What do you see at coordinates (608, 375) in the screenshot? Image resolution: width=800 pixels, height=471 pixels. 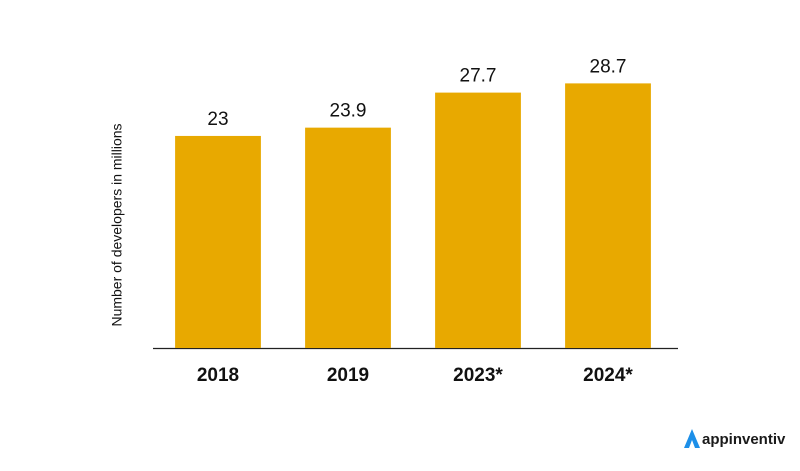 I see `x-tick-label: 2024*` at bounding box center [608, 375].